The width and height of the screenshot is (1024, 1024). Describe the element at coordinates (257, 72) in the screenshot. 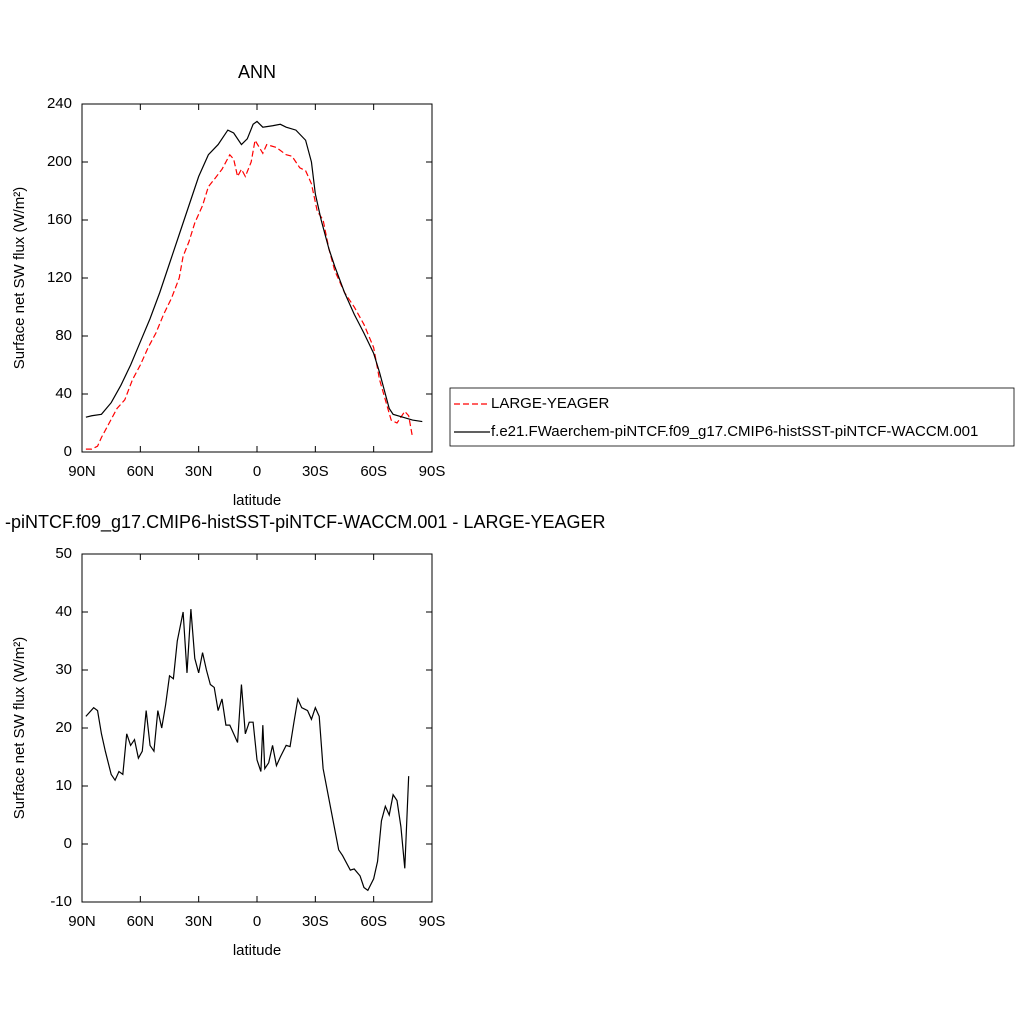

I see `chart-title: ANN` at that location.